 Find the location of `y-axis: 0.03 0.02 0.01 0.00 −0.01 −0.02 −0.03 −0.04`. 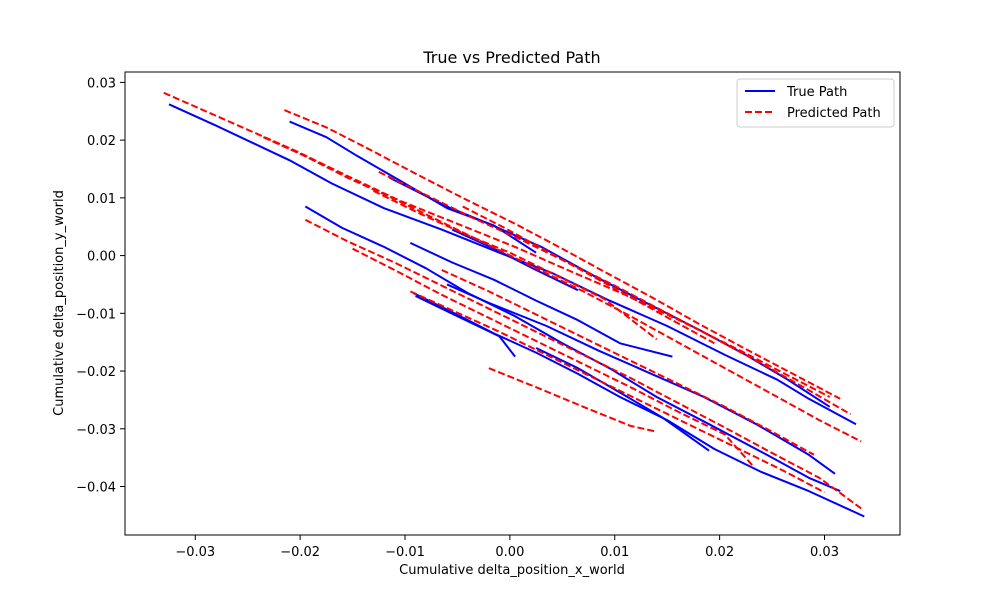

y-axis: 0.03 0.02 0.01 0.00 −0.01 −0.02 −0.03 −0.04 is located at coordinates (100, 286).